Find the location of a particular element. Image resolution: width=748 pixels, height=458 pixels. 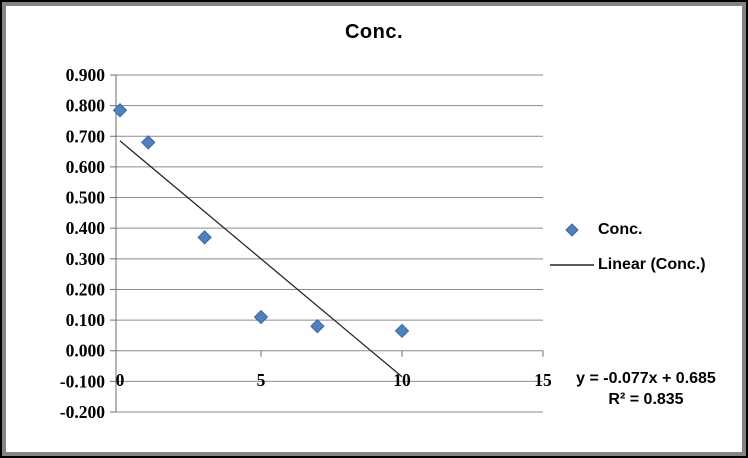

legend: Conc. Linear (Conc.) is located at coordinates (645, 253).